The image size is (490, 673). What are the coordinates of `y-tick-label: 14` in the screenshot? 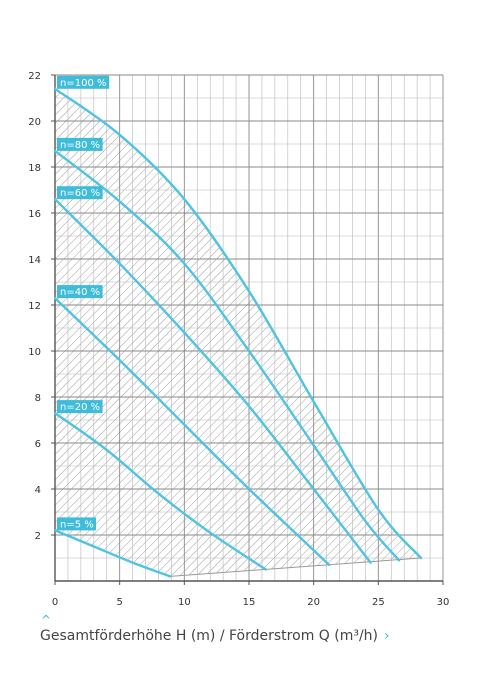 It's located at (34, 260).